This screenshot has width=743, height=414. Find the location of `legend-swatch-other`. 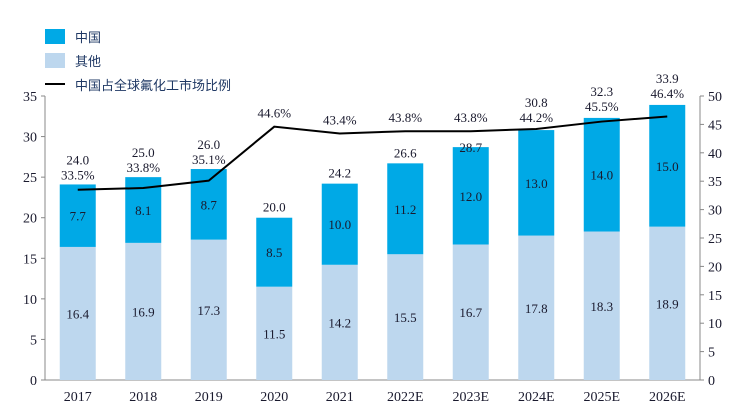

legend-swatch-other is located at coordinates (55, 60).